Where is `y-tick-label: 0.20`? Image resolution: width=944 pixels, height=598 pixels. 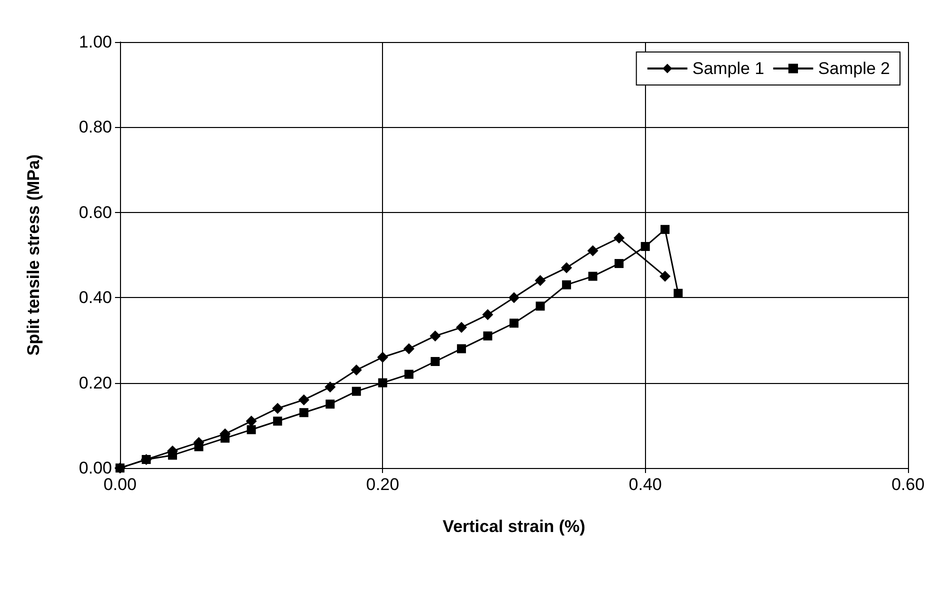 y-tick-label: 0.20 is located at coordinates (95, 382).